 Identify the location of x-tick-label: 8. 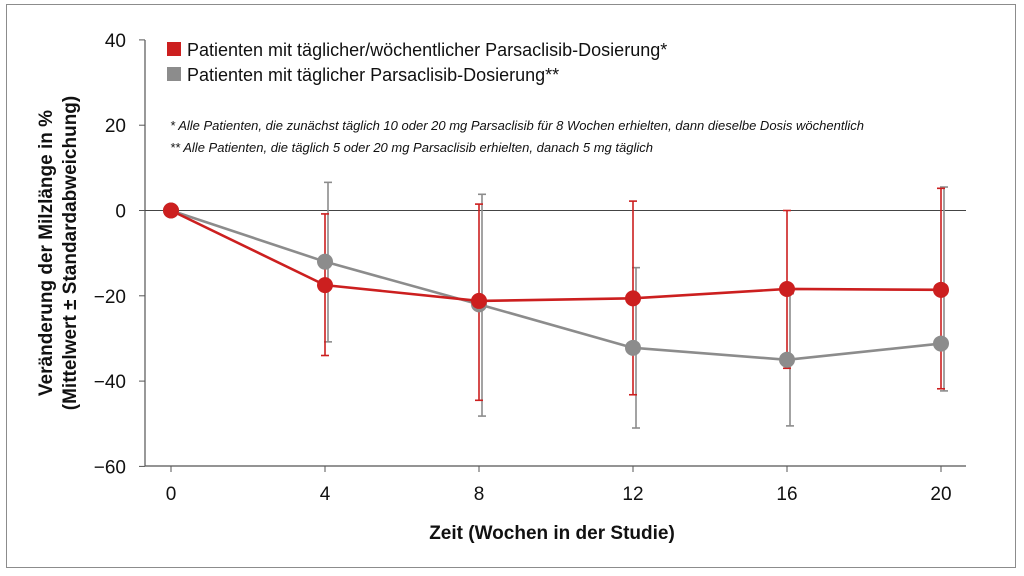
(479, 494).